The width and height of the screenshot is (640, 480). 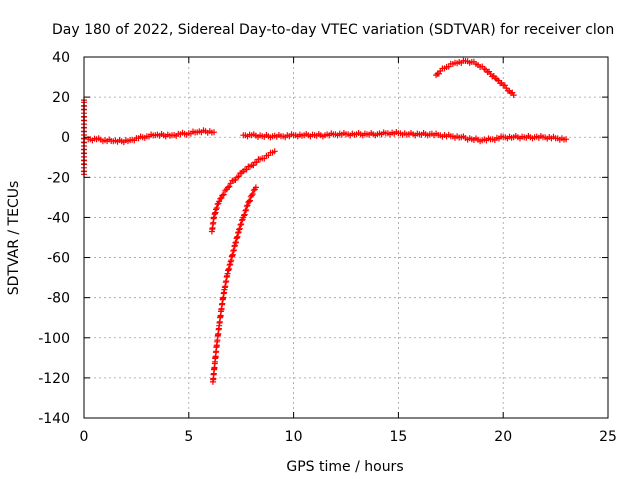 What do you see at coordinates (54, 339) in the screenshot?
I see `y-tick-label: -100` at bounding box center [54, 339].